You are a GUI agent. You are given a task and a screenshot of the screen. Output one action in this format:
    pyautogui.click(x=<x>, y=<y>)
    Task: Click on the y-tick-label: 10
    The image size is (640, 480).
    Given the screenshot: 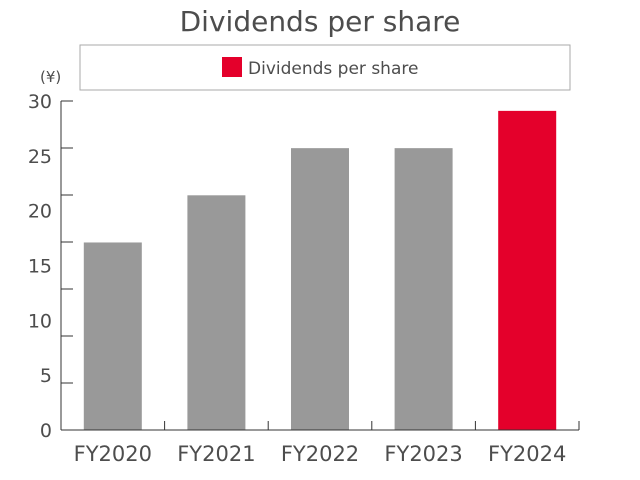 What is the action you would take?
    pyautogui.click(x=40, y=321)
    